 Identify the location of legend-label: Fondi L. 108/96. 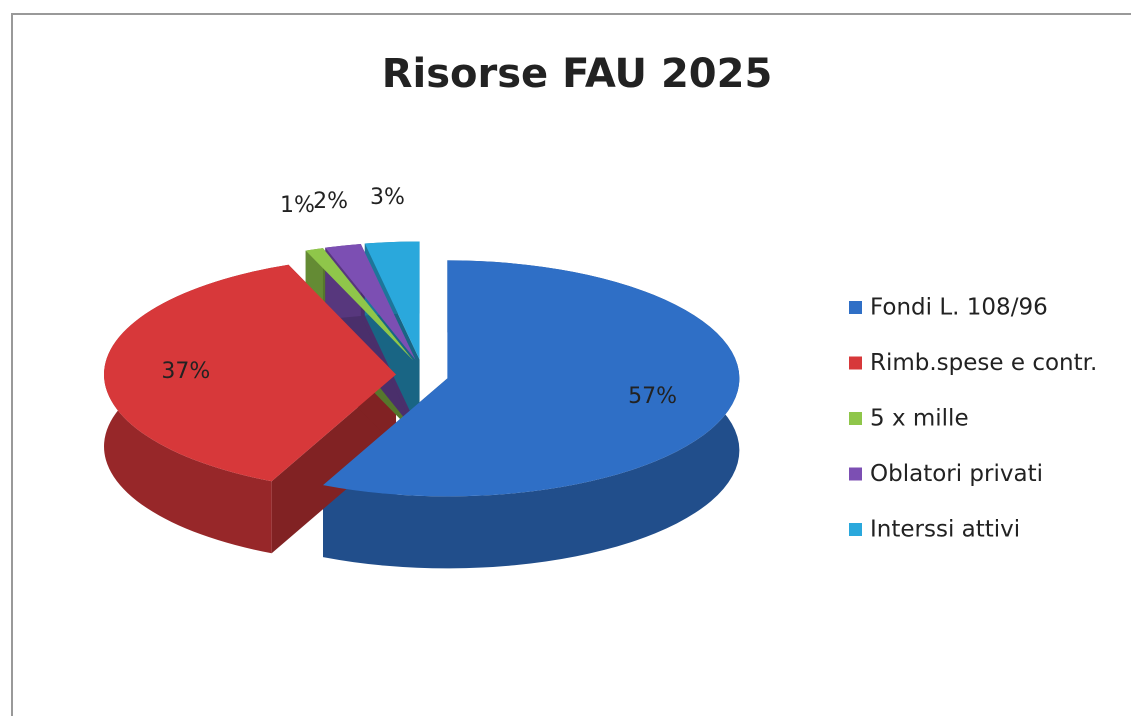
(959, 308).